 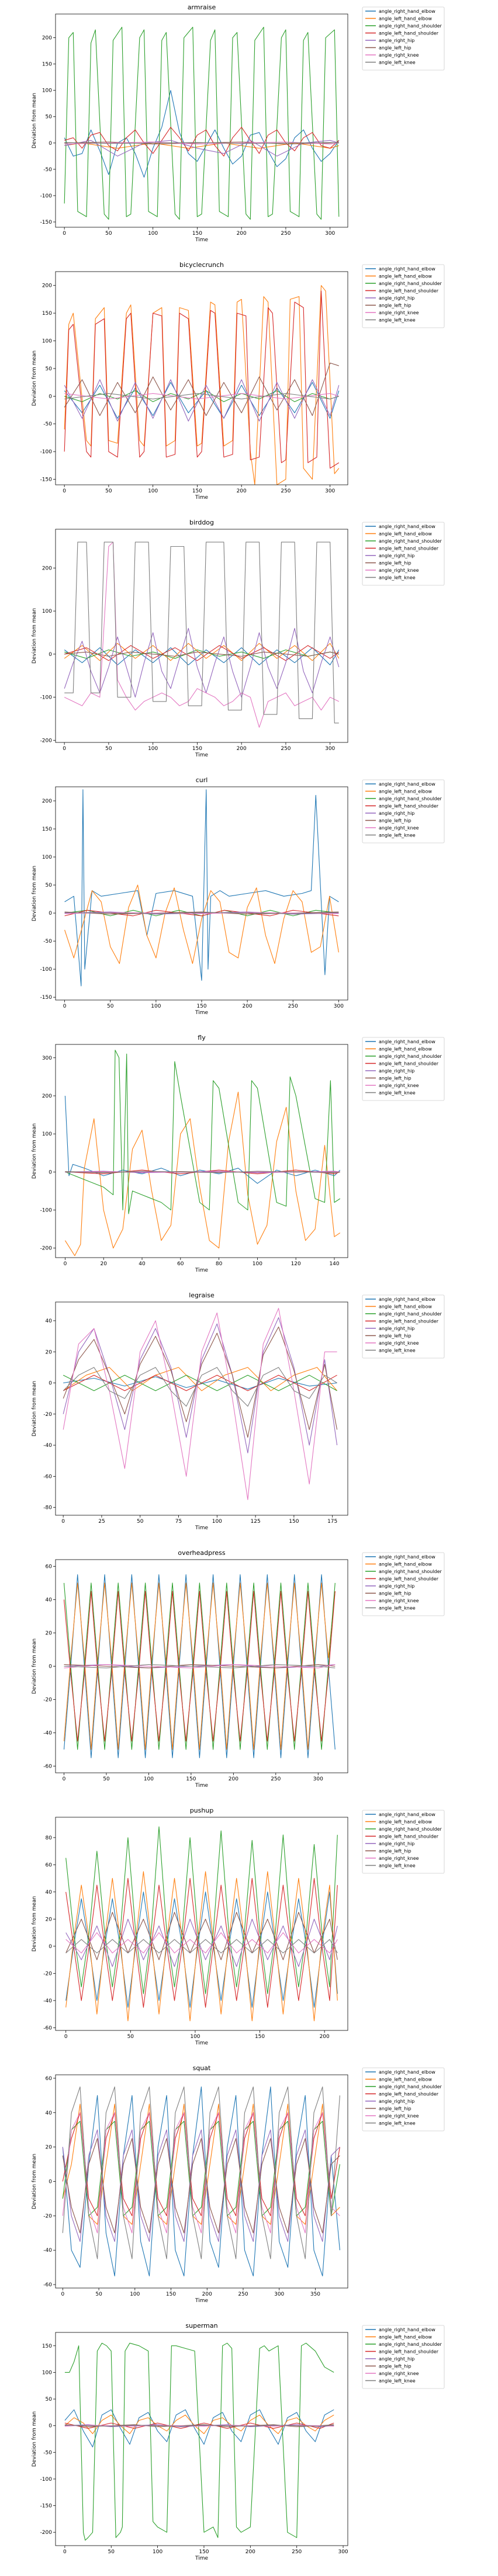 I want to click on y-tick-label: 60, so click(x=49, y=1567).